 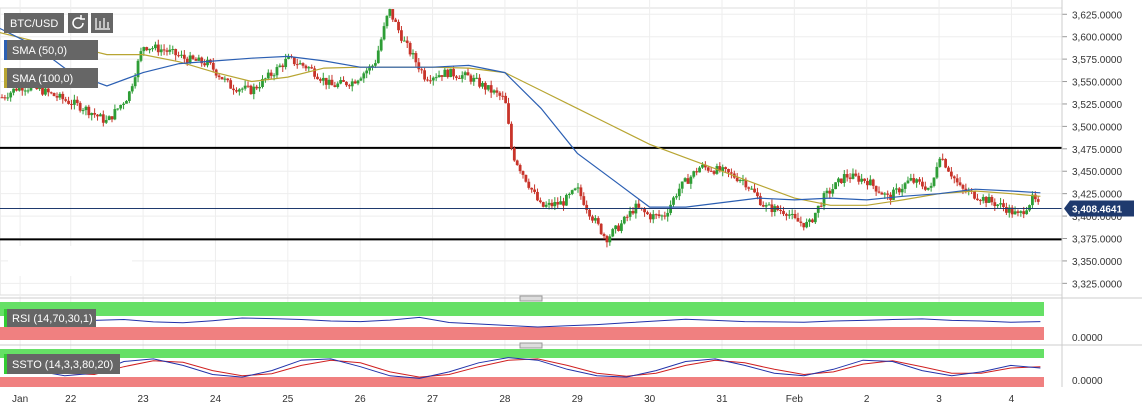 What do you see at coordinates (62, 365) in the screenshot?
I see `ssto-label: SSTO (14,3,3,80,20)` at bounding box center [62, 365].